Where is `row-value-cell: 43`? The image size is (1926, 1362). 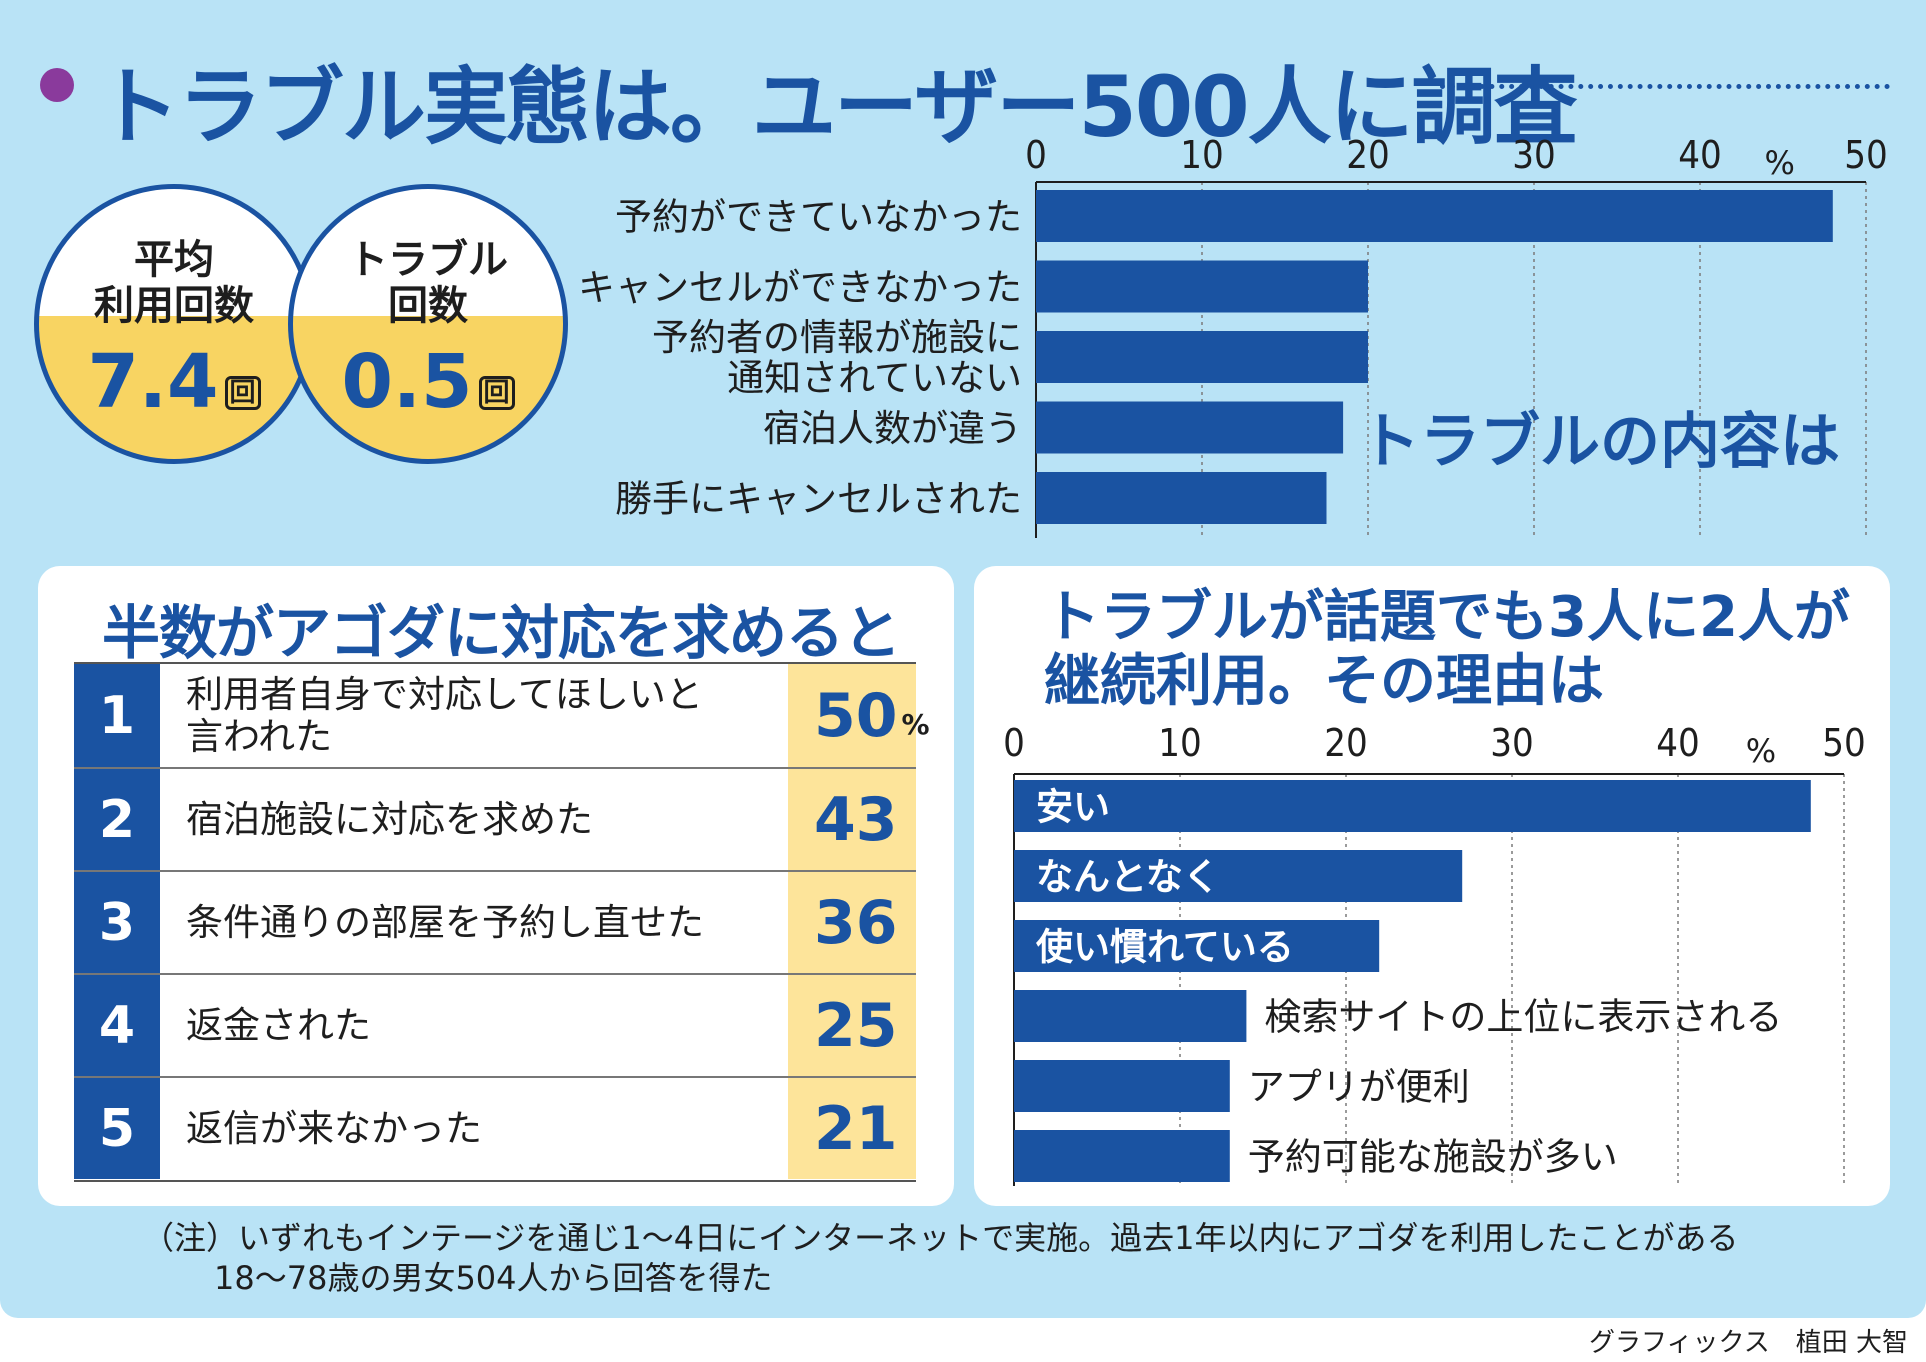 row-value-cell: 43 is located at coordinates (852, 819).